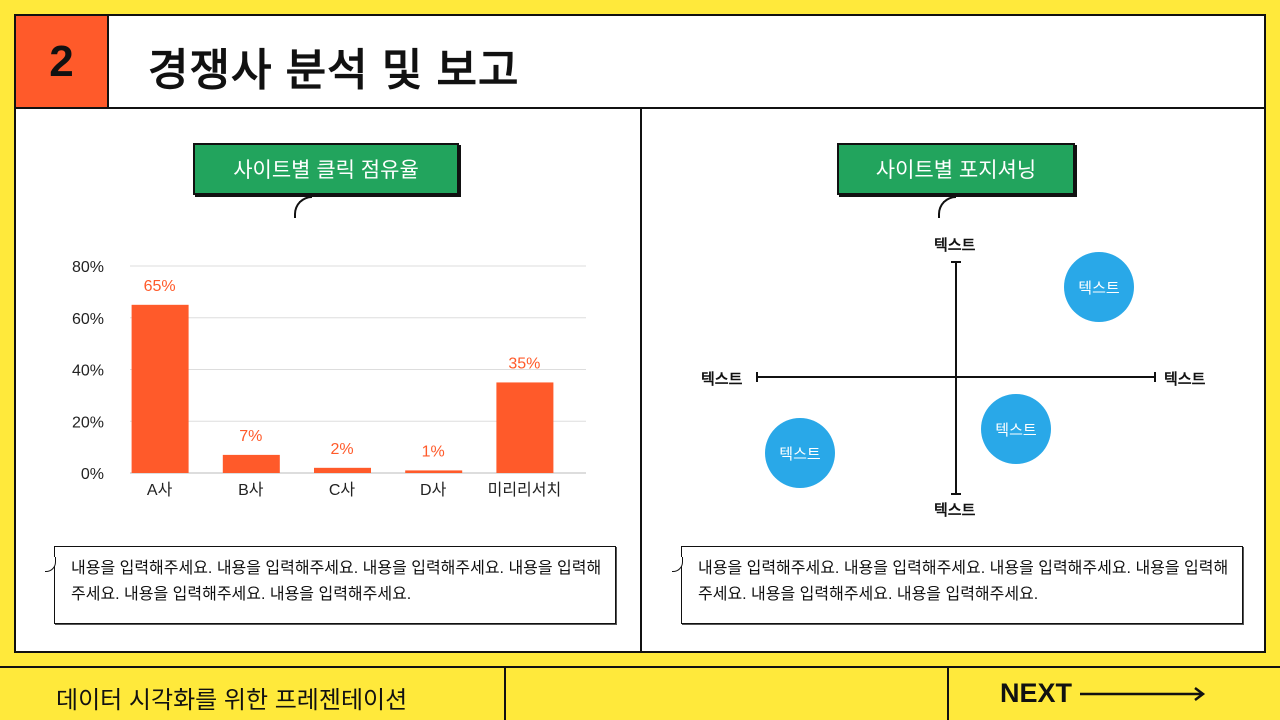 Image resolution: width=1280 pixels, height=720 pixels. Describe the element at coordinates (326, 169) in the screenshot. I see `chart-tag: 사이트별 클릭 점유율` at that location.